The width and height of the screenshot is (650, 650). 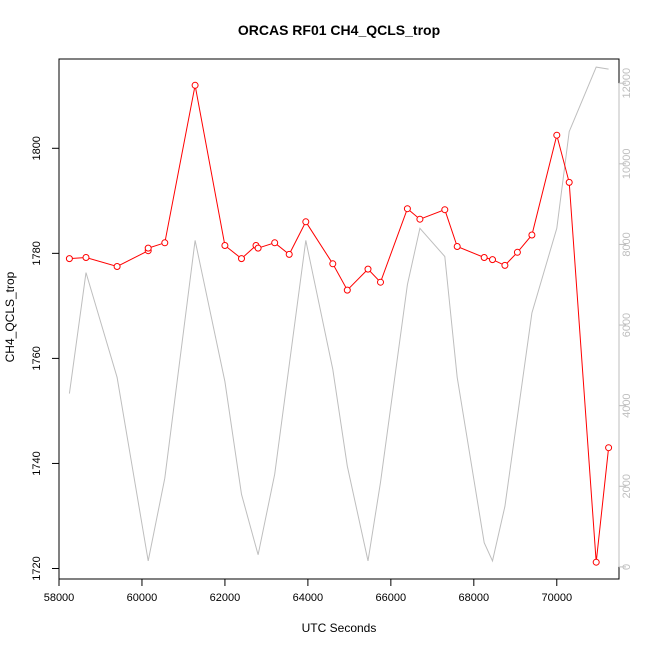 I want to click on x-tick-label: 60000, so click(x=142, y=598).